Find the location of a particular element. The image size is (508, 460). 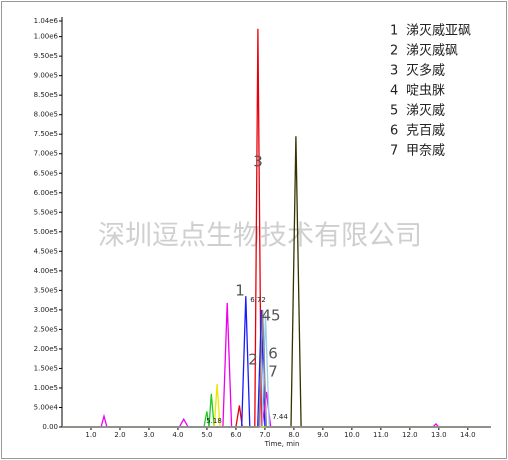

y-tick-label: 1.50e5 is located at coordinates (46, 368).